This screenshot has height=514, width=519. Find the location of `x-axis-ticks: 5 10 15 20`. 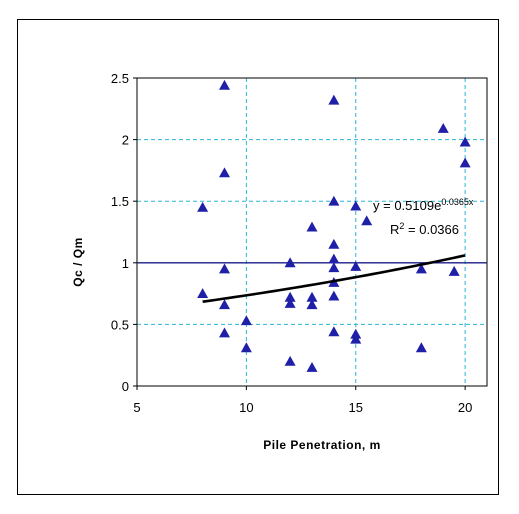

x-axis-ticks: 5 10 15 20 is located at coordinates (302, 400).